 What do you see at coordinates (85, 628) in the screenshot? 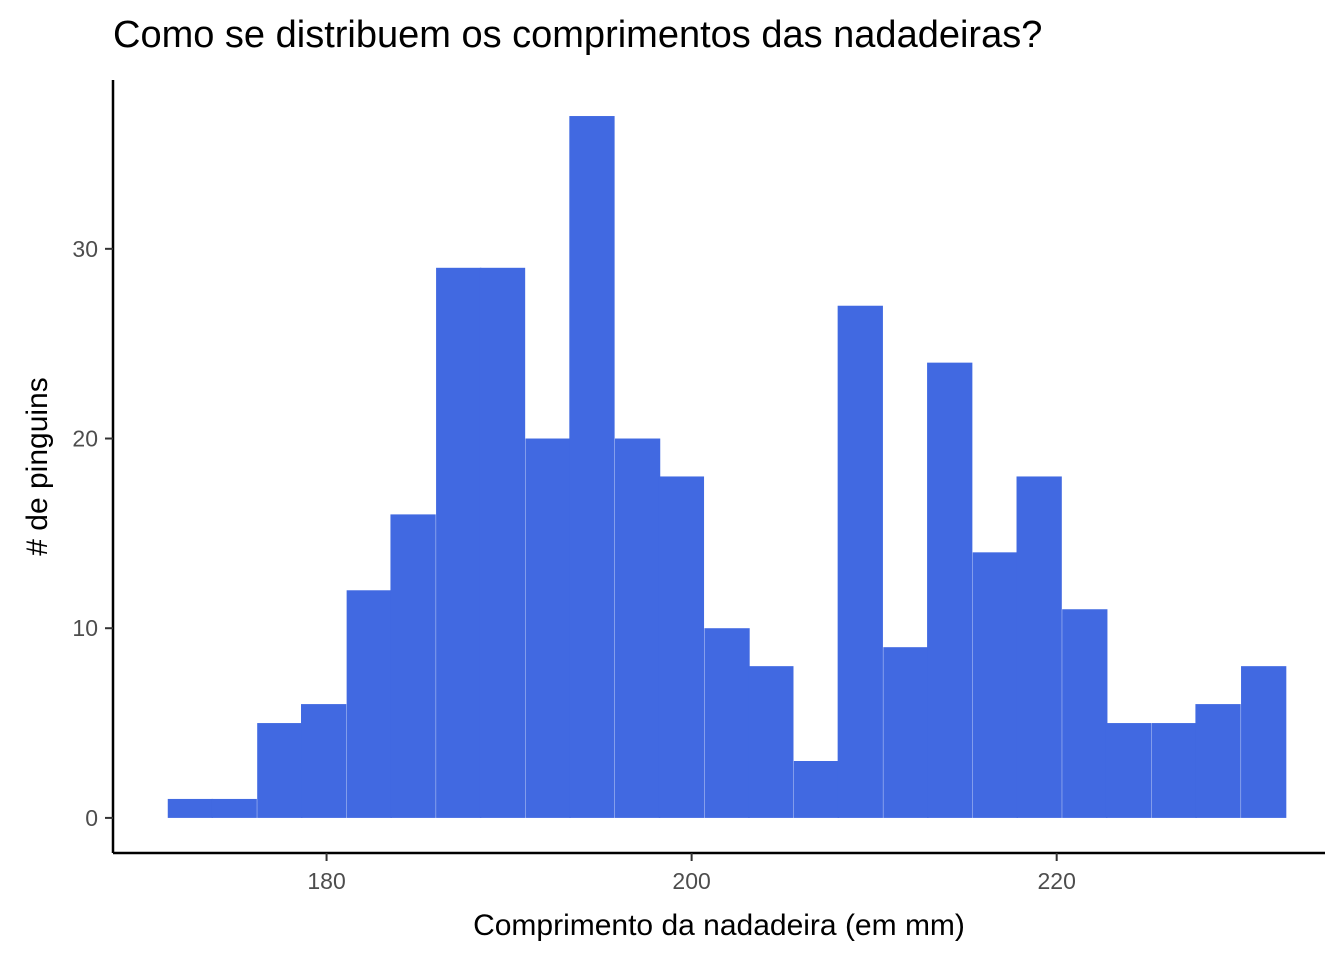
I see `y-tick-label: 10` at bounding box center [85, 628].